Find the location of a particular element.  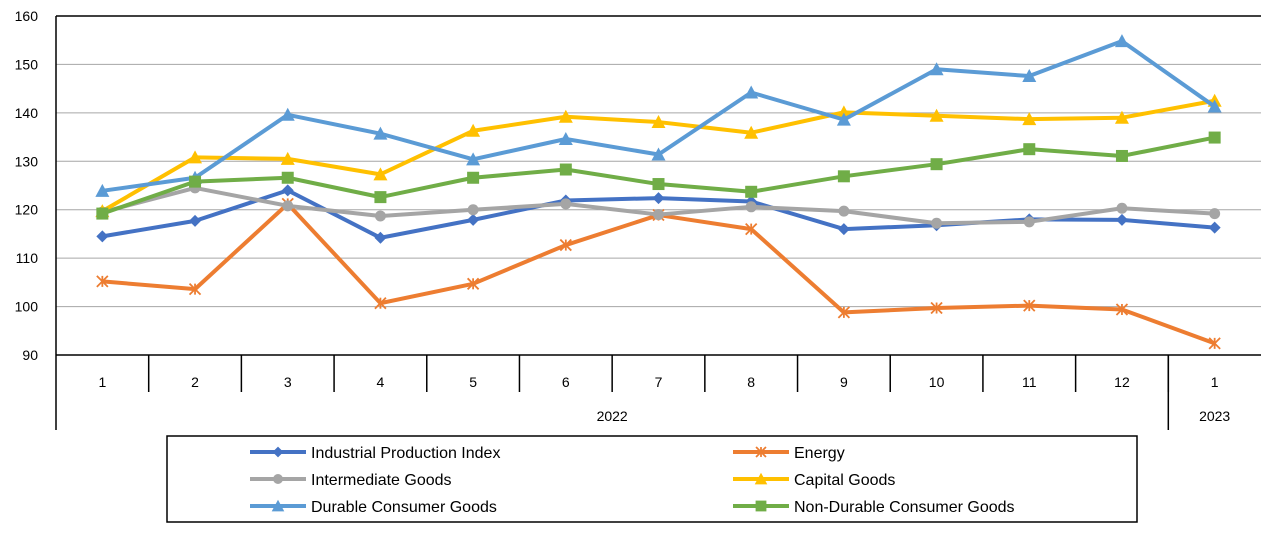

legend-item: Energy is located at coordinates (789, 453).